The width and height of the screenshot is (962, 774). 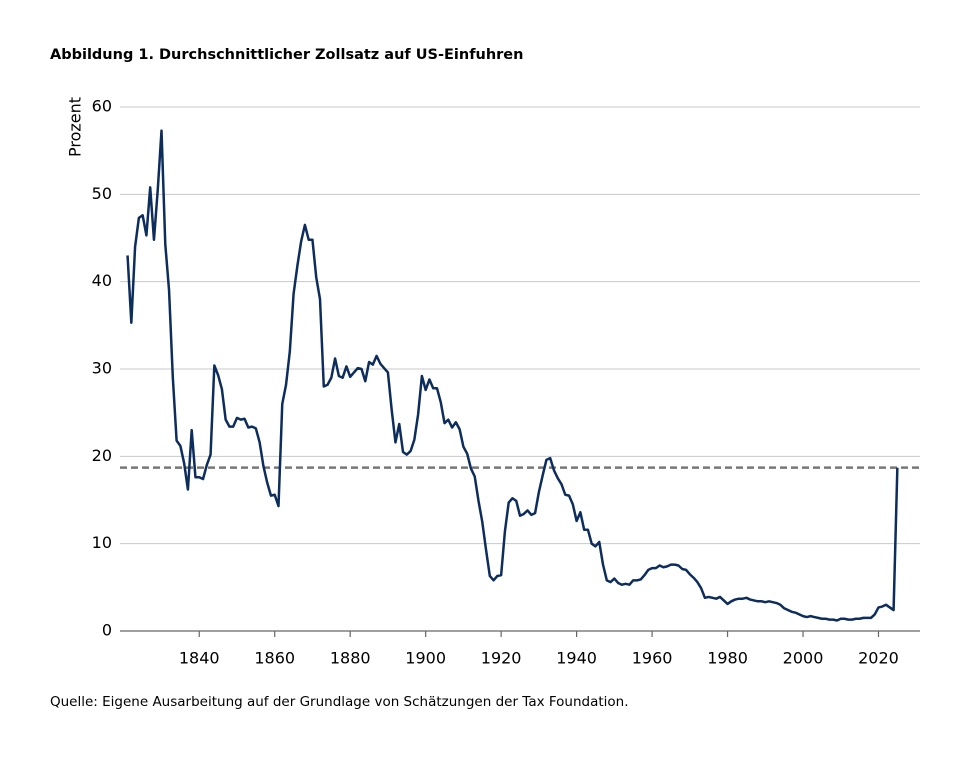 What do you see at coordinates (425, 658) in the screenshot?
I see `x-tick-label: 1900` at bounding box center [425, 658].